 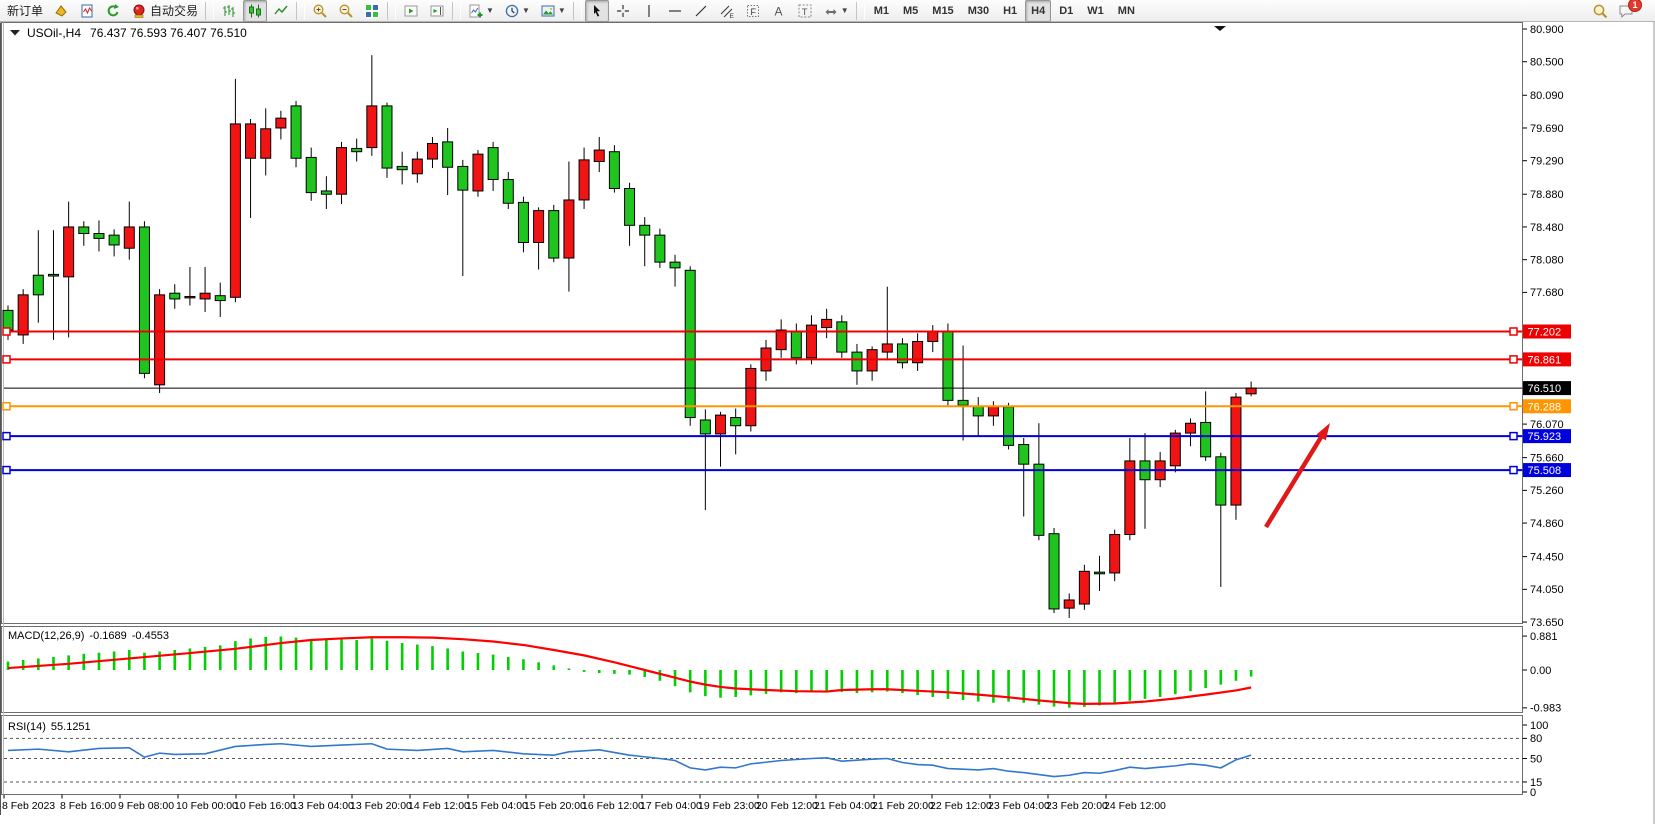 I want to click on text-label-button: T, so click(x=805, y=11).